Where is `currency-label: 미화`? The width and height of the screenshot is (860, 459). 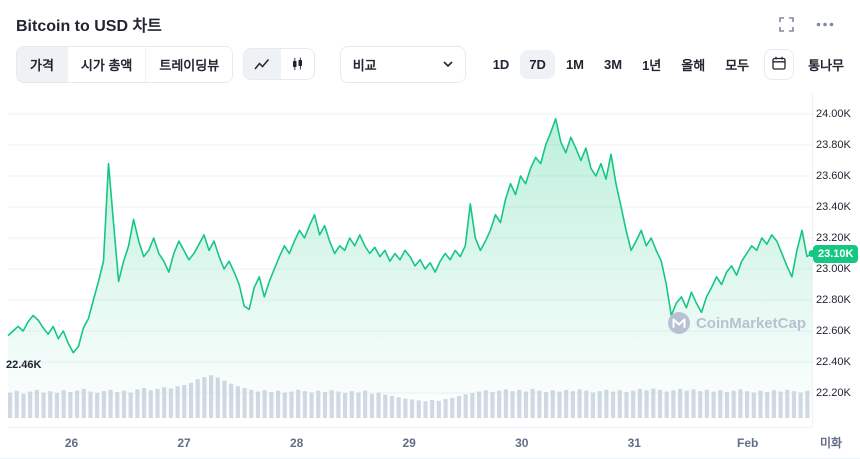 currency-label: 미화 is located at coordinates (831, 443).